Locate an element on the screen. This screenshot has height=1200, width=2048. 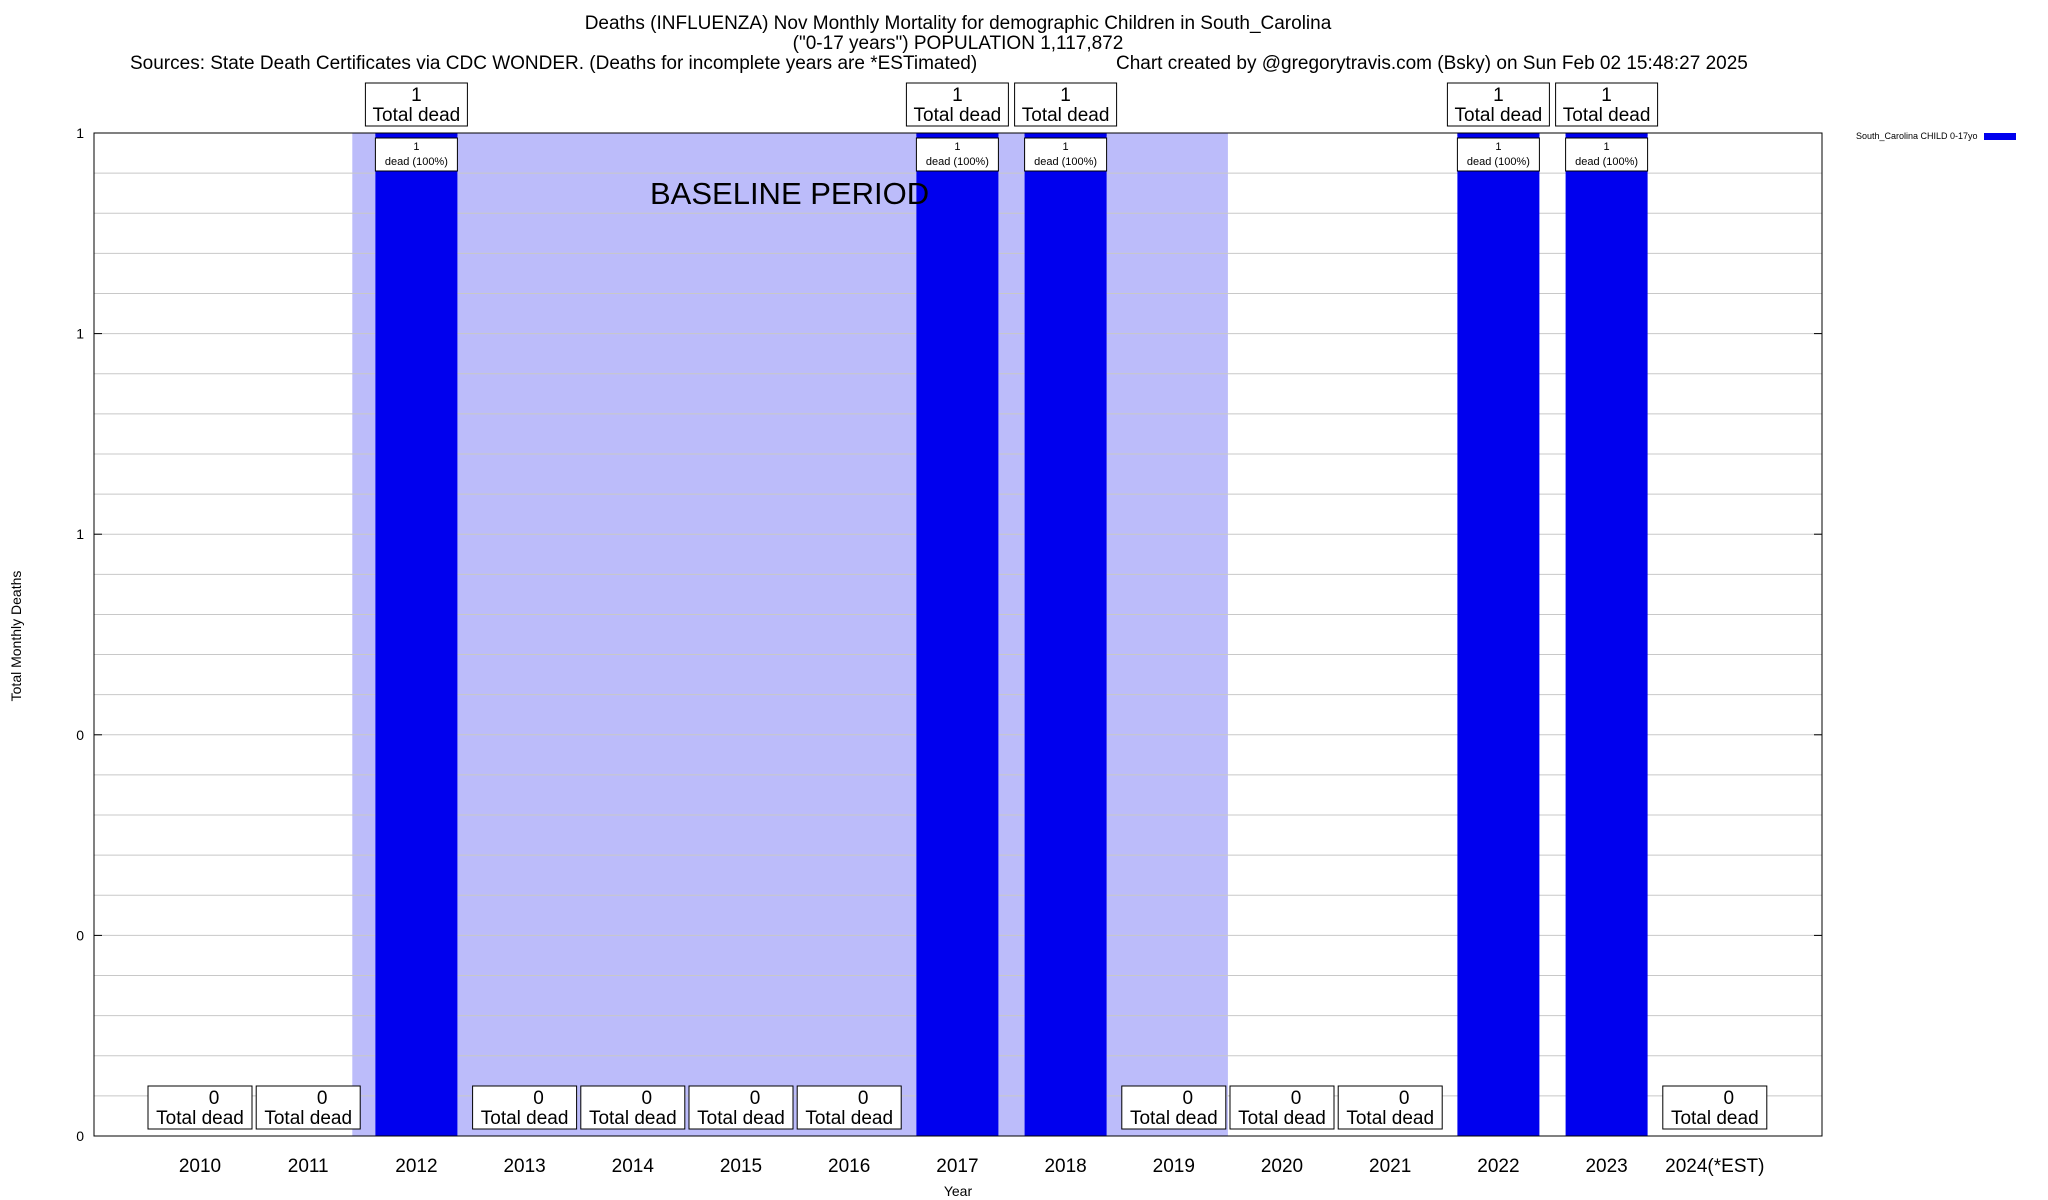
x-tick-label: 2018 is located at coordinates (1065, 1166).